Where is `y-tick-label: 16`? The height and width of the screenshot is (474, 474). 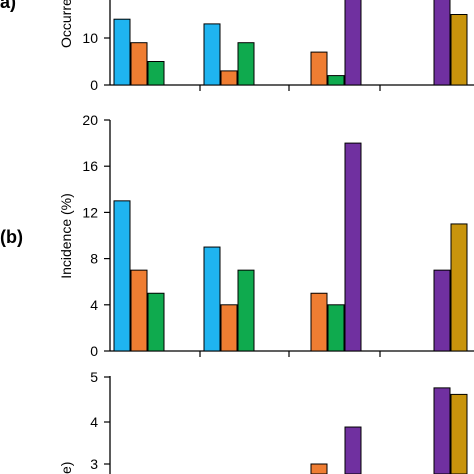
y-tick-label: 16 is located at coordinates (90, 166).